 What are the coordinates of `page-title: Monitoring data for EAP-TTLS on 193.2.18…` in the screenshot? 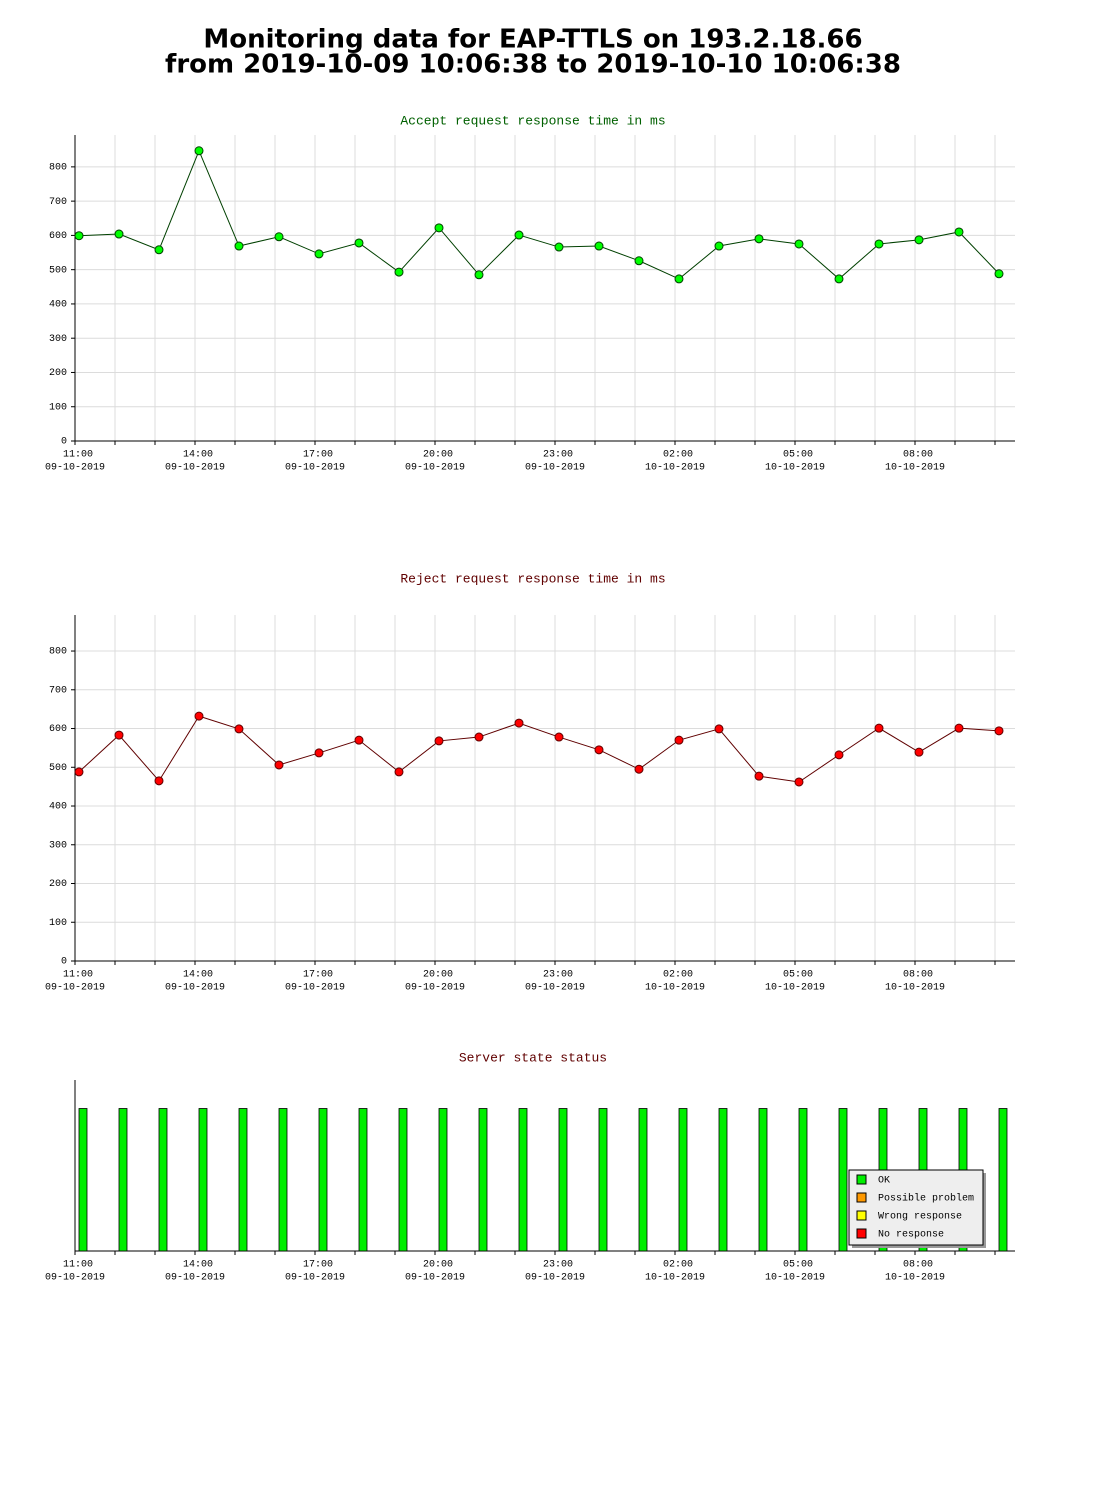 It's located at (532, 40).